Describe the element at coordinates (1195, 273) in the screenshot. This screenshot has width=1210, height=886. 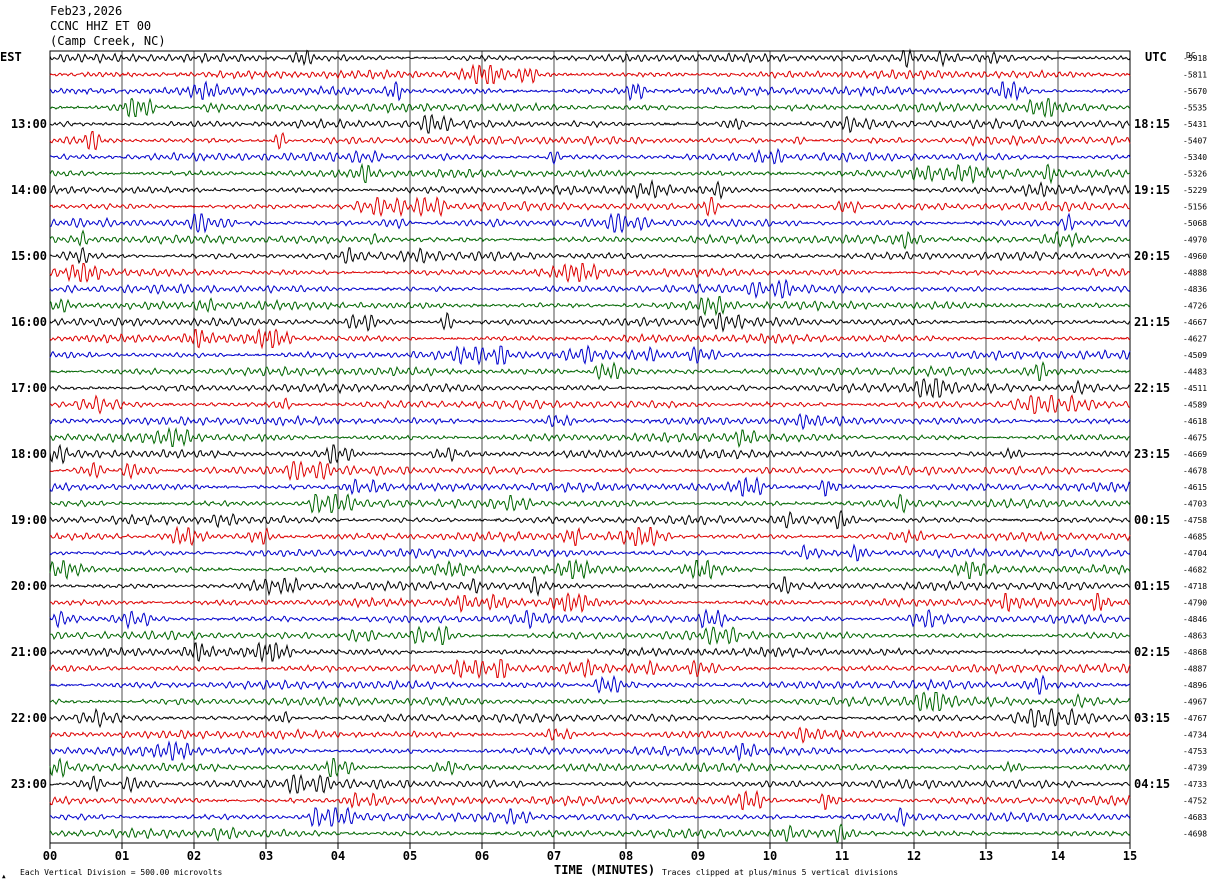
I see `dc-value-label: -4888` at that location.